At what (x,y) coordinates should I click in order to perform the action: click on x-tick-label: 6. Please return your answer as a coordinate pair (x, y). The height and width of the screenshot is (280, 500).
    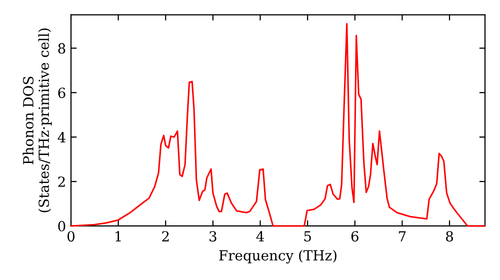
    Looking at the image, I should click on (354, 236).